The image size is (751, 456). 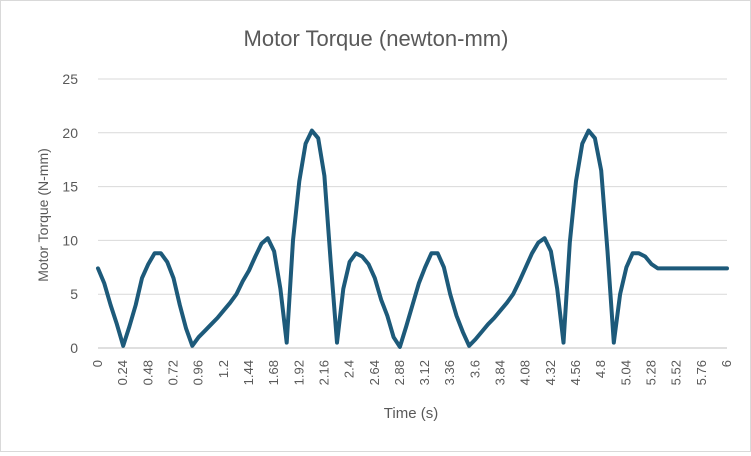 What do you see at coordinates (198, 372) in the screenshot?
I see `x-tick-label: 0.96` at bounding box center [198, 372].